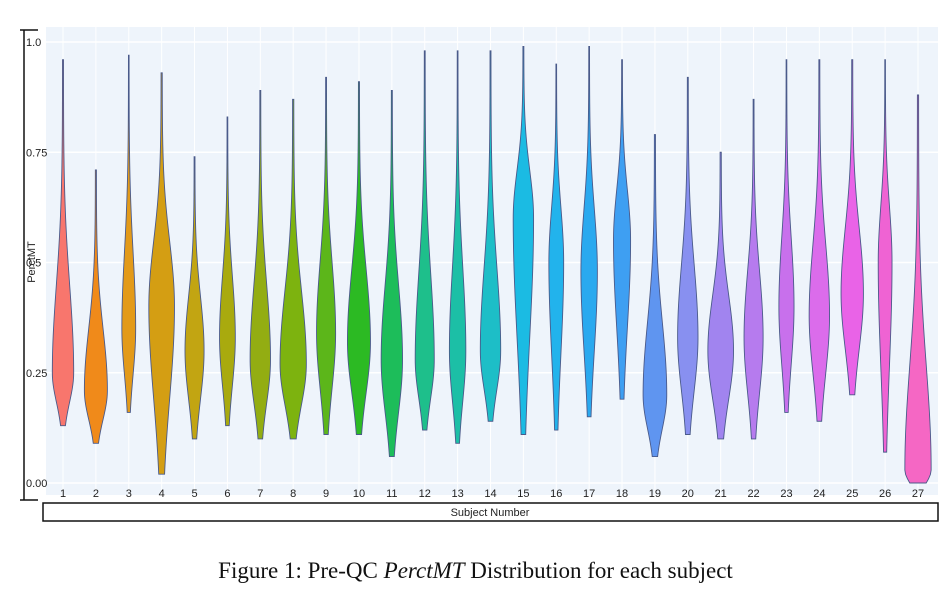  Describe the element at coordinates (36, 484) in the screenshot. I see `y-tick-label: 0.00` at that location.